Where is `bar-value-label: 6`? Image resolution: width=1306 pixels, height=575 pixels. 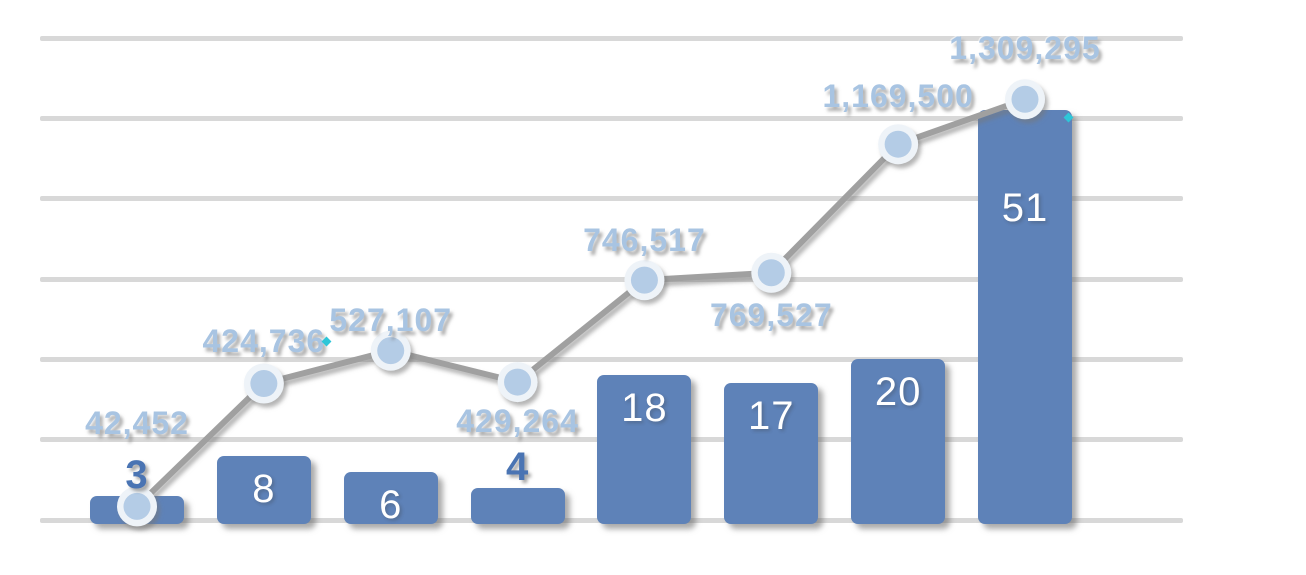
bar-value-label: 6 is located at coordinates (391, 504).